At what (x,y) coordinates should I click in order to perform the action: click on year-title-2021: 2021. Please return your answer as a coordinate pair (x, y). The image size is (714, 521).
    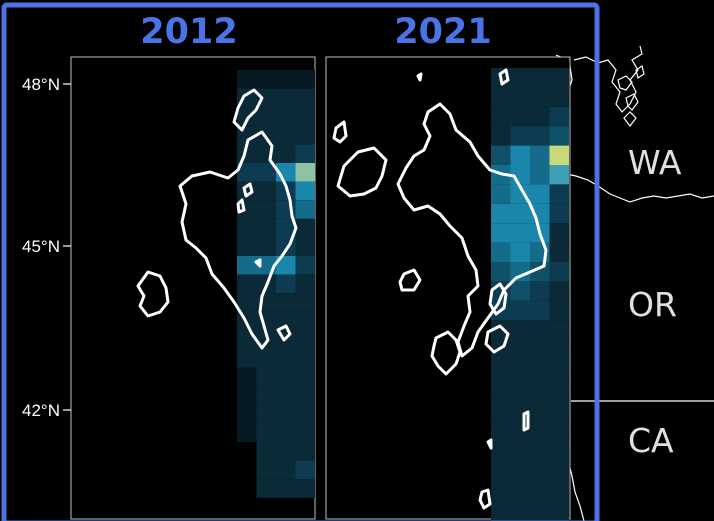
    Looking at the image, I should click on (442, 32).